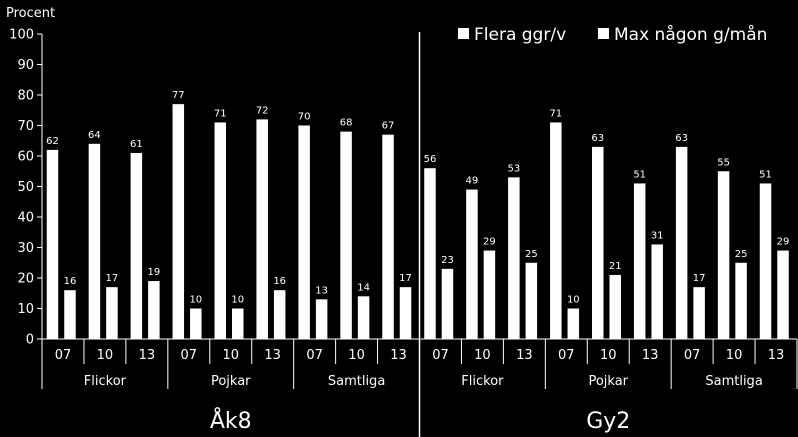  Describe the element at coordinates (25, 218) in the screenshot. I see `y-tick-label: 40` at that location.